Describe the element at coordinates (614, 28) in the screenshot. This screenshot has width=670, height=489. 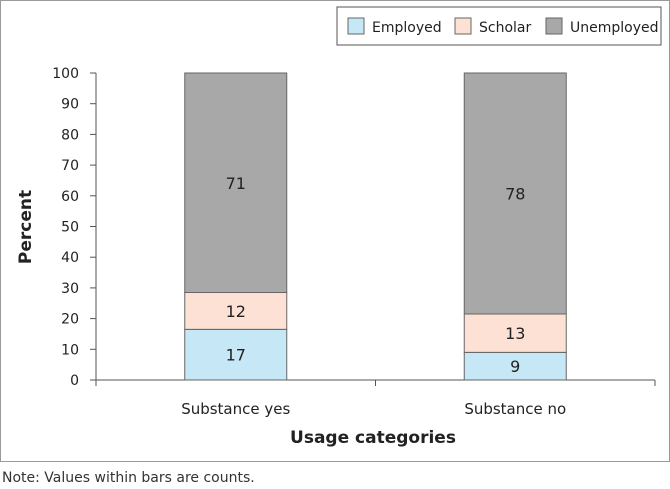
I see `legend-label: Unemployed` at that location.